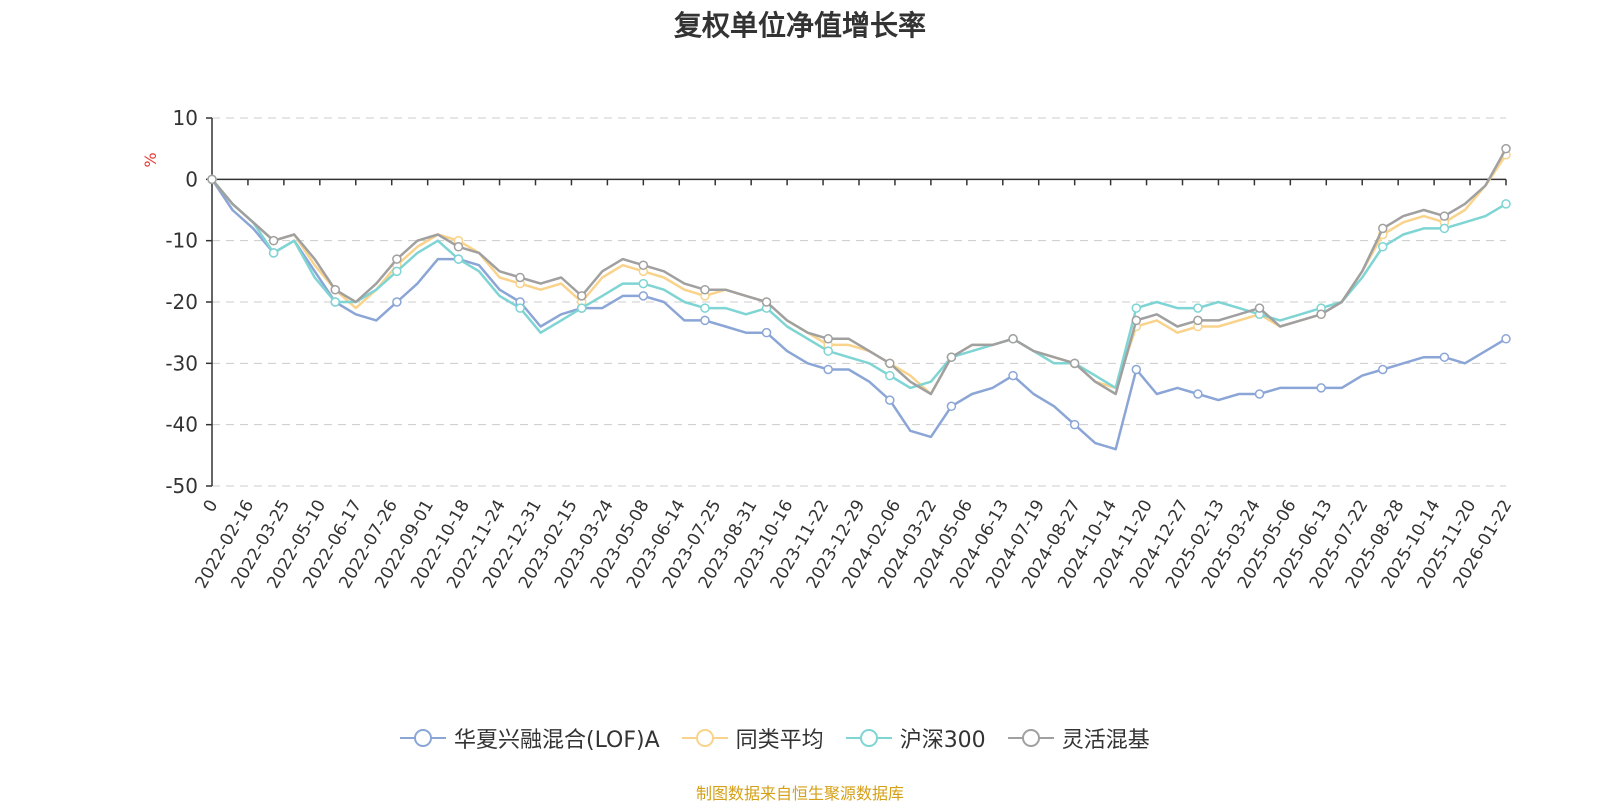  Describe the element at coordinates (181, 486) in the screenshot. I see `y-tick-label: -50` at that location.